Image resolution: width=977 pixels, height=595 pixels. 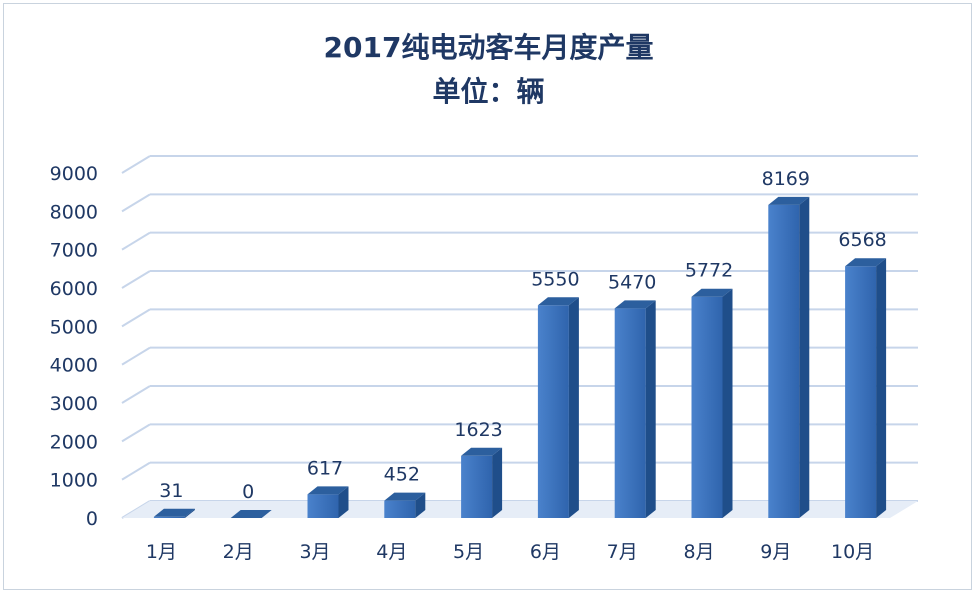 What do you see at coordinates (698, 552) in the screenshot?
I see `x-category-label: 8月` at bounding box center [698, 552].